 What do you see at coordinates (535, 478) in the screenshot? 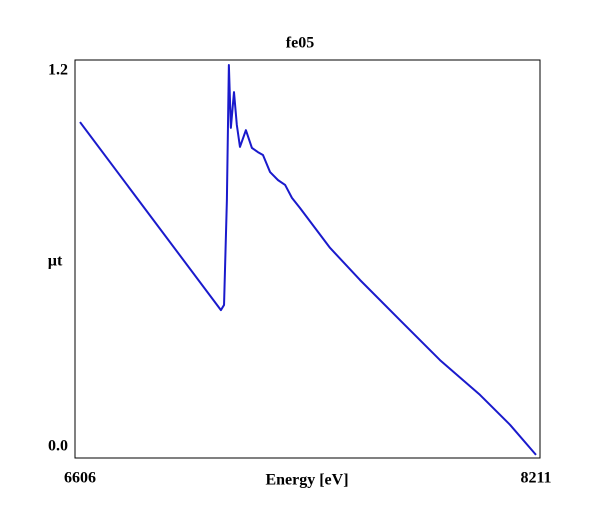
I see `x-tick-label: 8211` at bounding box center [535, 478].